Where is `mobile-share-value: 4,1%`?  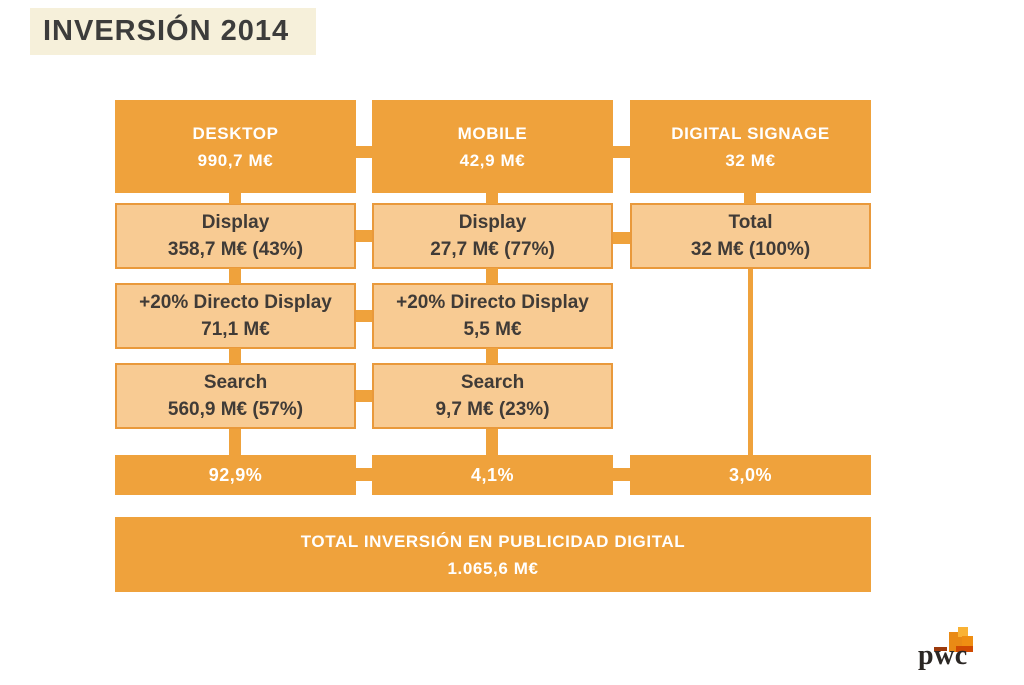 mobile-share-value: 4,1% is located at coordinates (492, 474).